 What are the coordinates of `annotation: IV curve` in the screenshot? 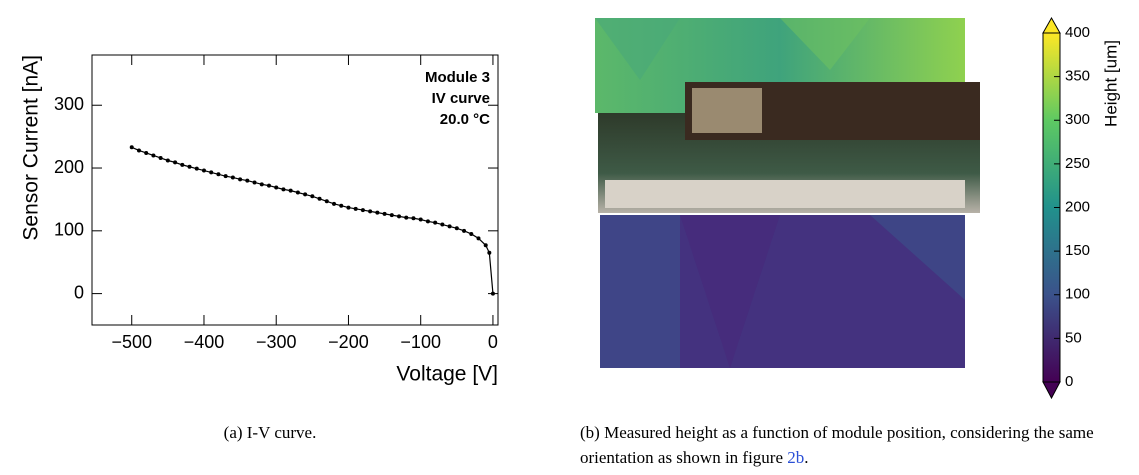 It's located at (461, 98).